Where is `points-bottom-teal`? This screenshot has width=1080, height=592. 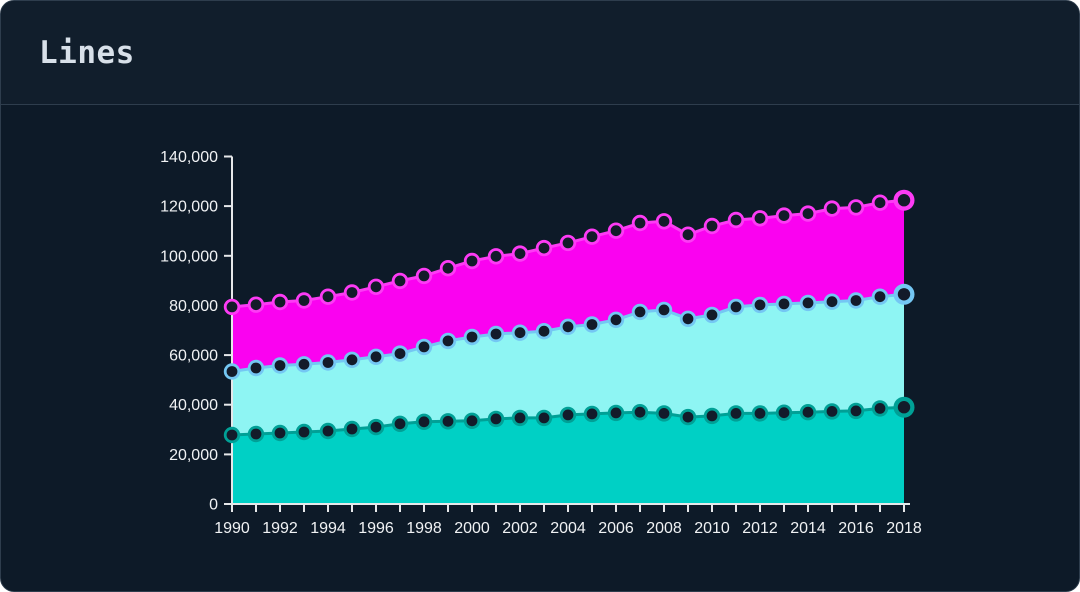
points-bottom-teal is located at coordinates (569, 420).